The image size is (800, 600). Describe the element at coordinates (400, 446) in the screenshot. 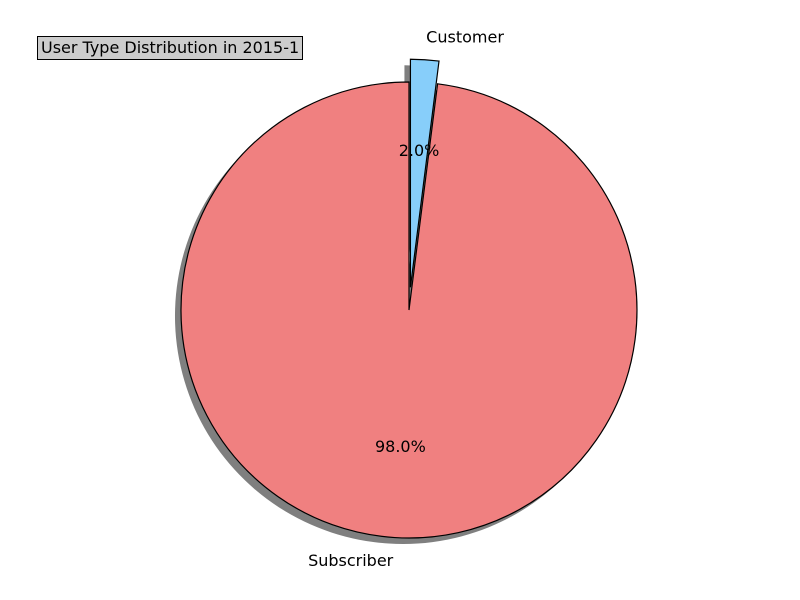

I see `pct-label-subscriber: 98.0%` at that location.